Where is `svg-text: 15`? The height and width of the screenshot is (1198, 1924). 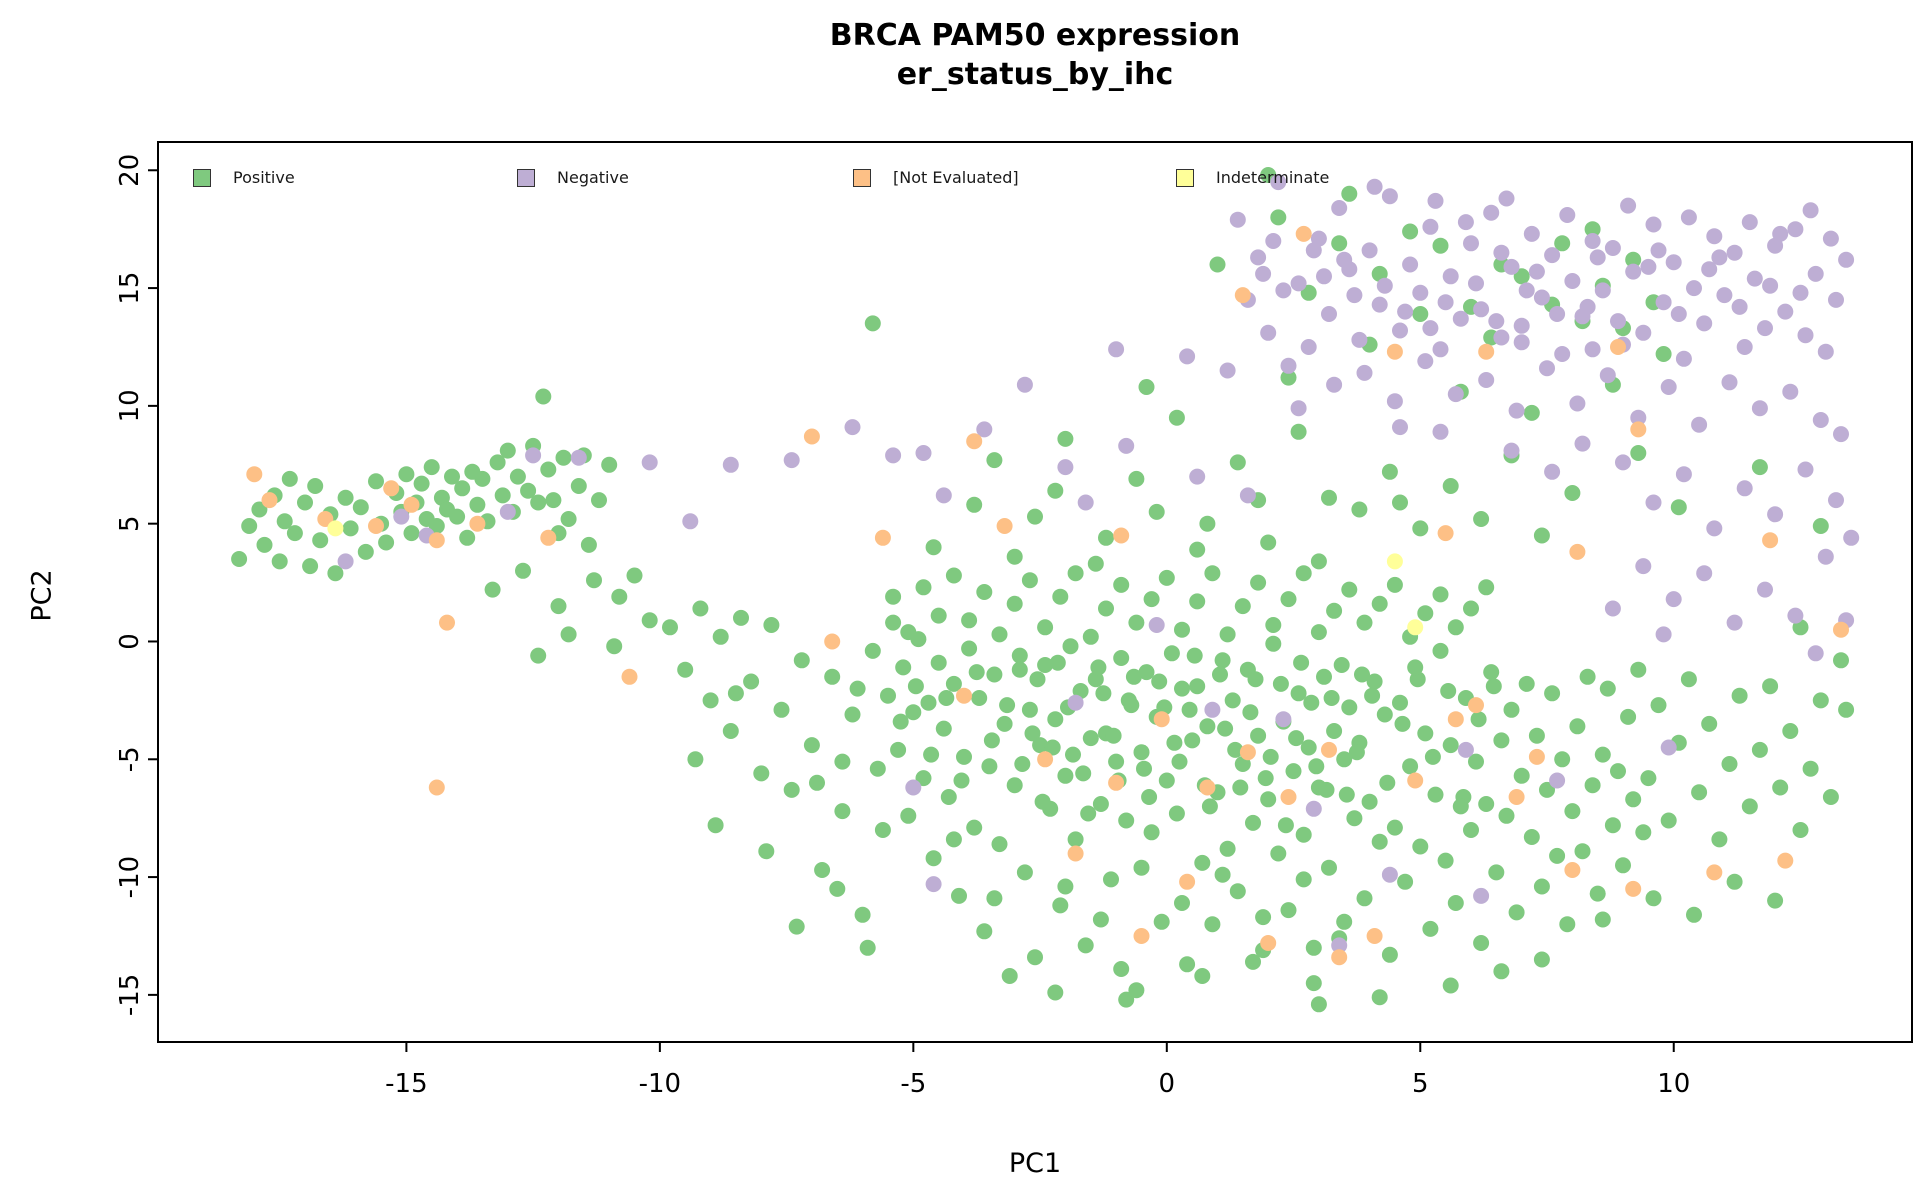
svg-text: 15 is located at coordinates (130, 288).